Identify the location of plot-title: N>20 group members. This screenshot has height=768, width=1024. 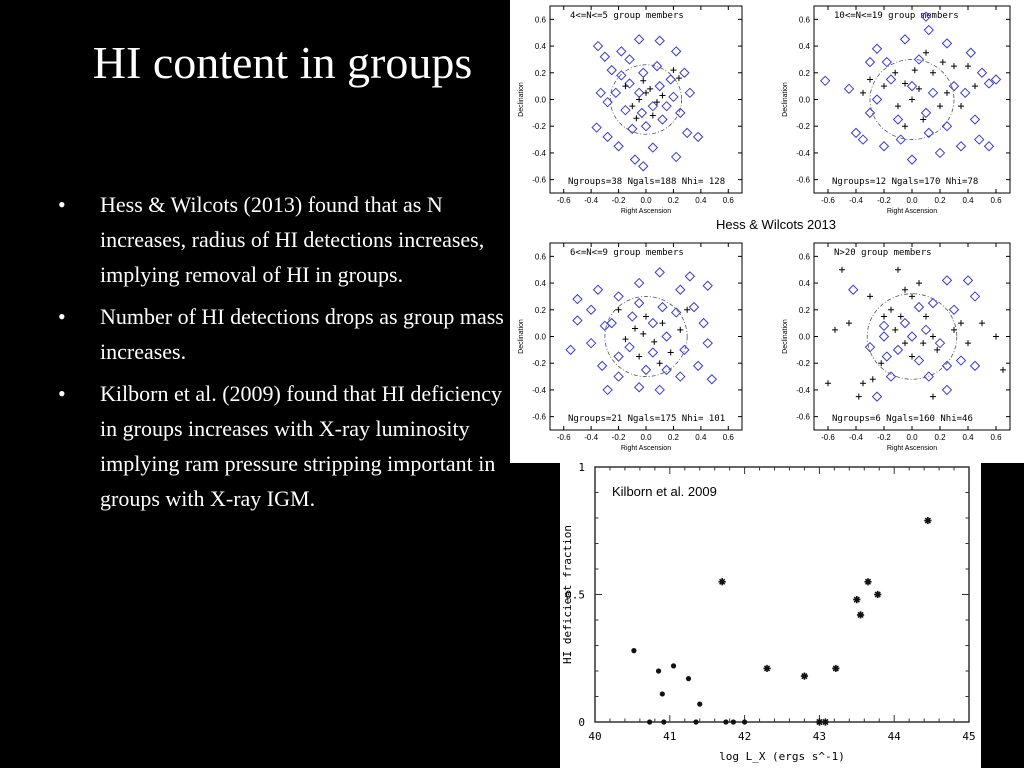
(883, 253).